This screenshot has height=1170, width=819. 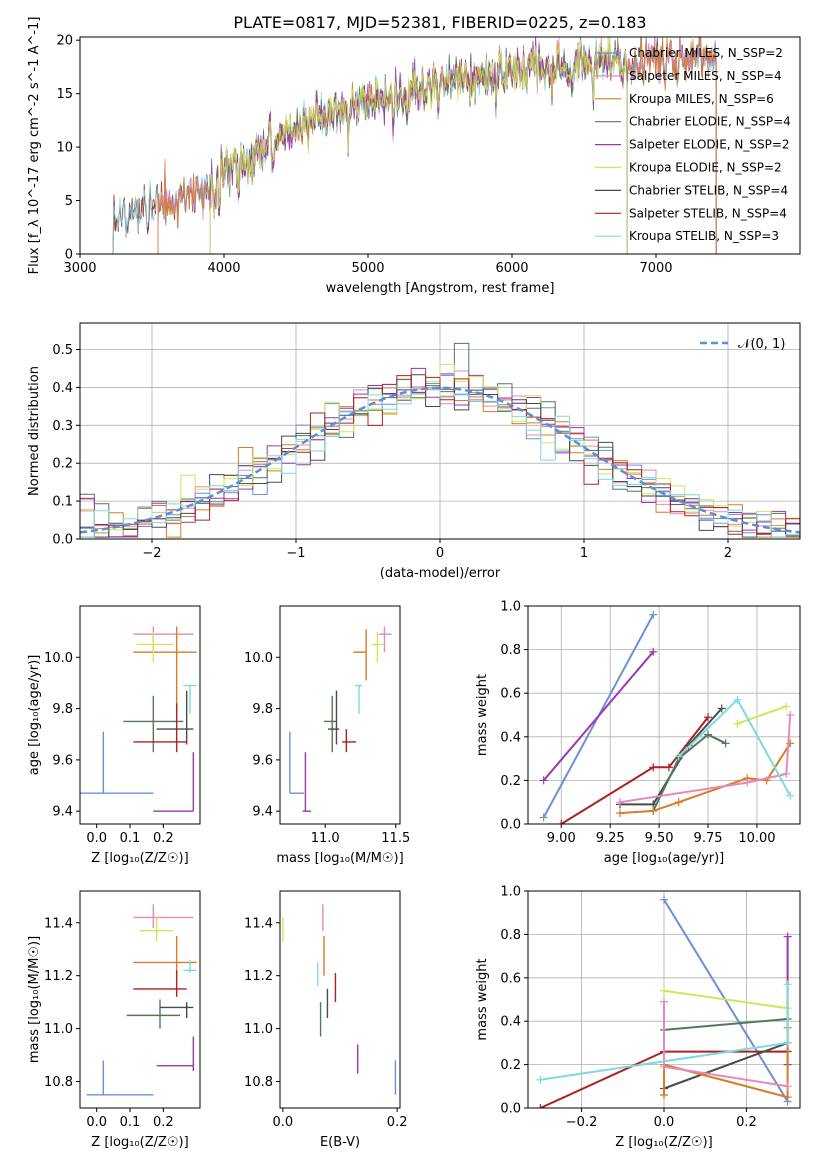 What do you see at coordinates (659, 838) in the screenshot?
I see `x-tick-label: 9.50` at bounding box center [659, 838].